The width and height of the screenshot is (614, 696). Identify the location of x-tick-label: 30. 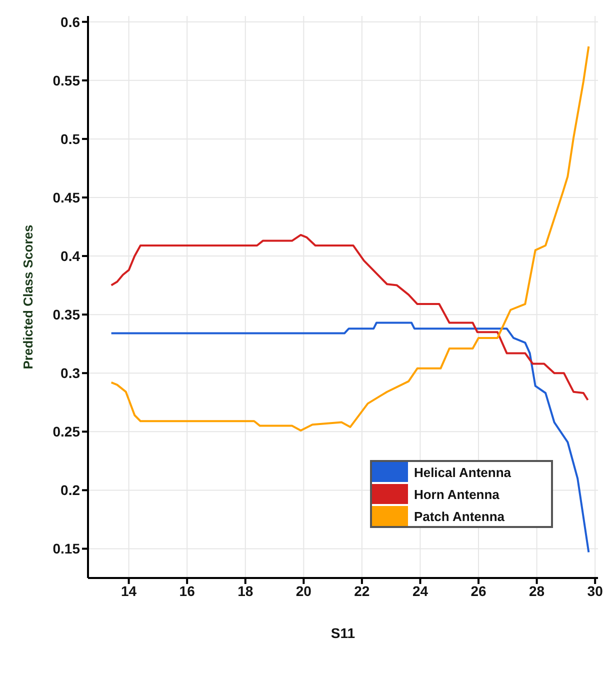
(595, 590).